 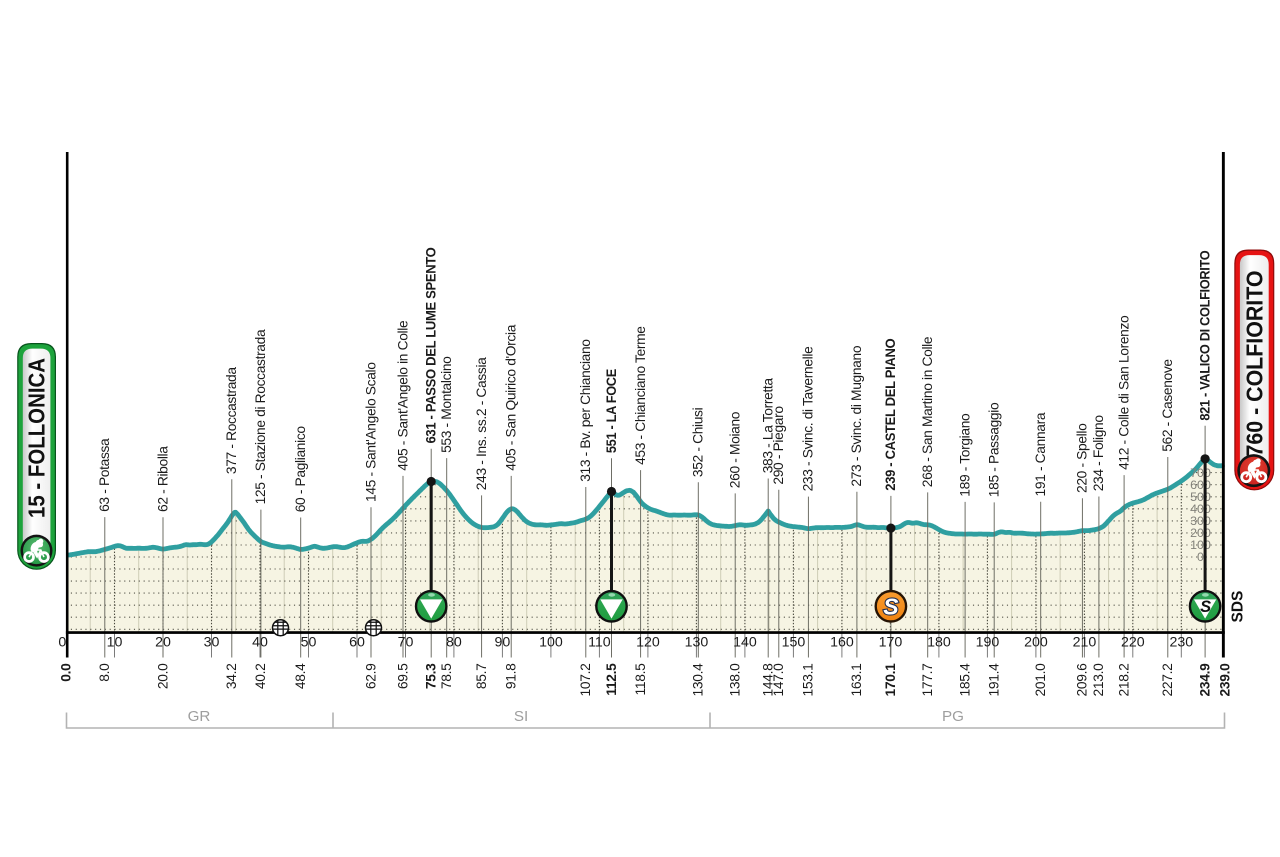 I want to click on svg-text: 234 - Foligno, so click(x=1098, y=453).